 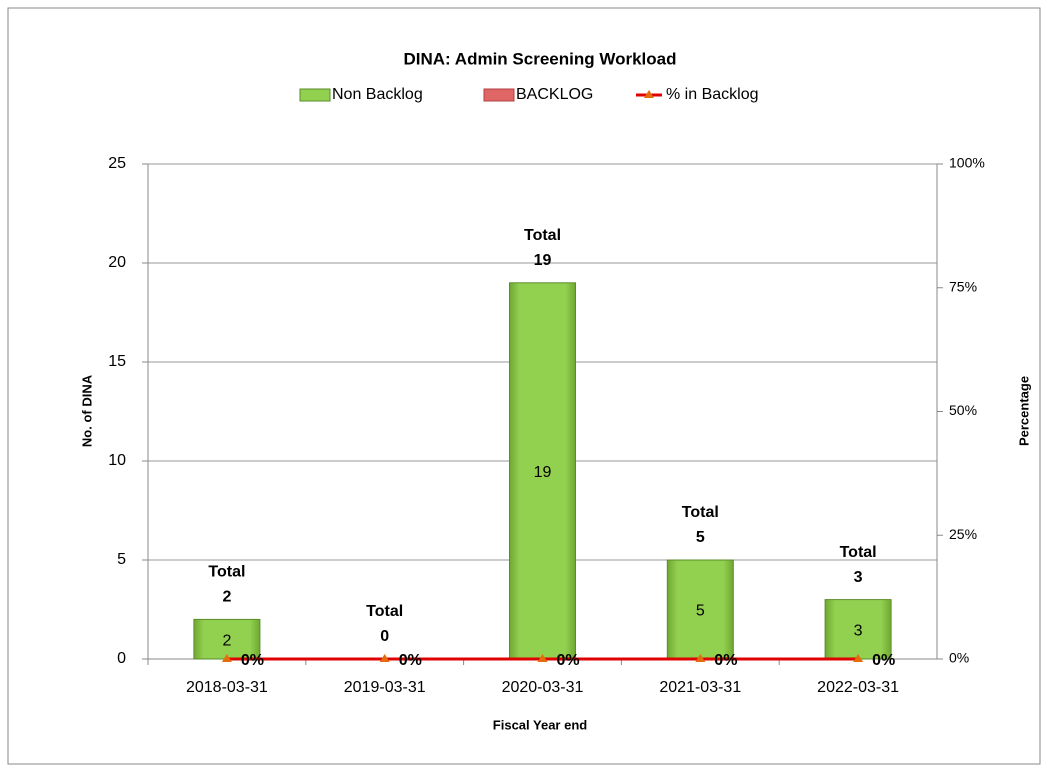 What do you see at coordinates (86, 410) in the screenshot?
I see `y-axis-label: No. of DINA` at bounding box center [86, 410].